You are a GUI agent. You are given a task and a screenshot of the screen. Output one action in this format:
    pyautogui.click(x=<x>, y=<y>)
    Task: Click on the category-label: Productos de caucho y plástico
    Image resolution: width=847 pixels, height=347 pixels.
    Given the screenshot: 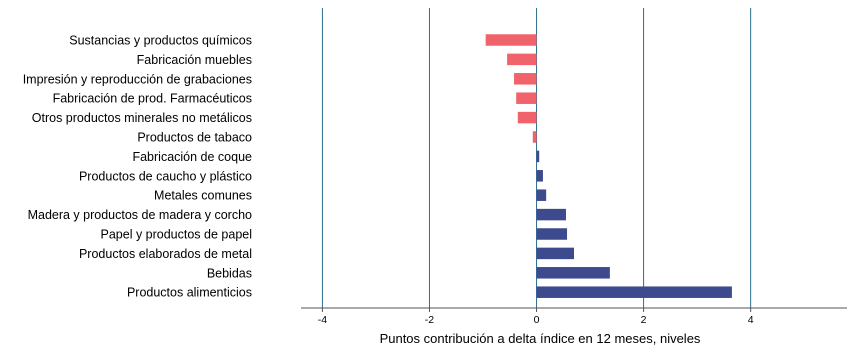 What is the action you would take?
    pyautogui.click(x=165, y=176)
    